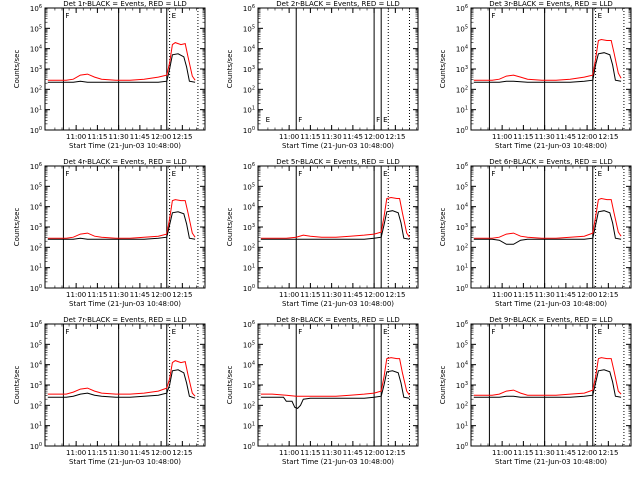 This screenshot has width=640, height=484. I want to click on chart-title: Det 4r-BLACK = Events, RED = LLD, so click(124, 162).